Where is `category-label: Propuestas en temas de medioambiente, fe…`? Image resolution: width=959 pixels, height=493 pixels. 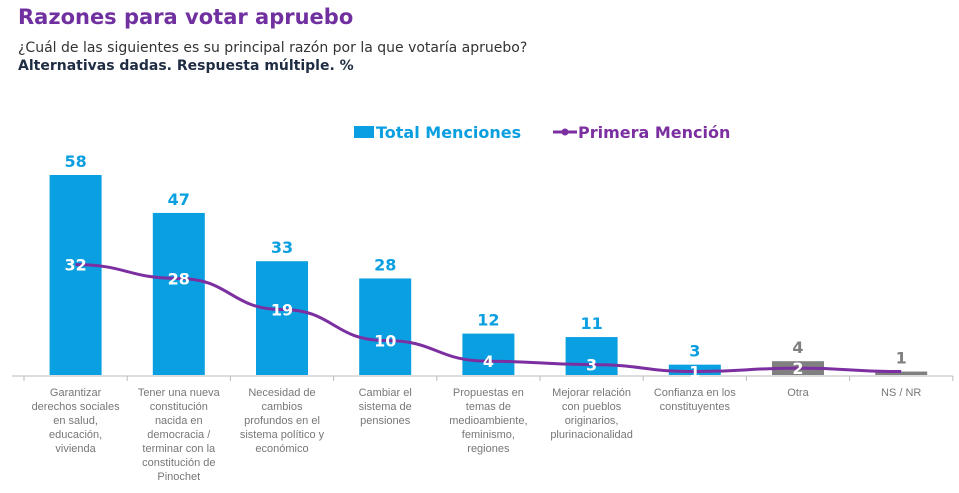 category-label: Propuestas en temas de medioambiente, fe… is located at coordinates (488, 421).